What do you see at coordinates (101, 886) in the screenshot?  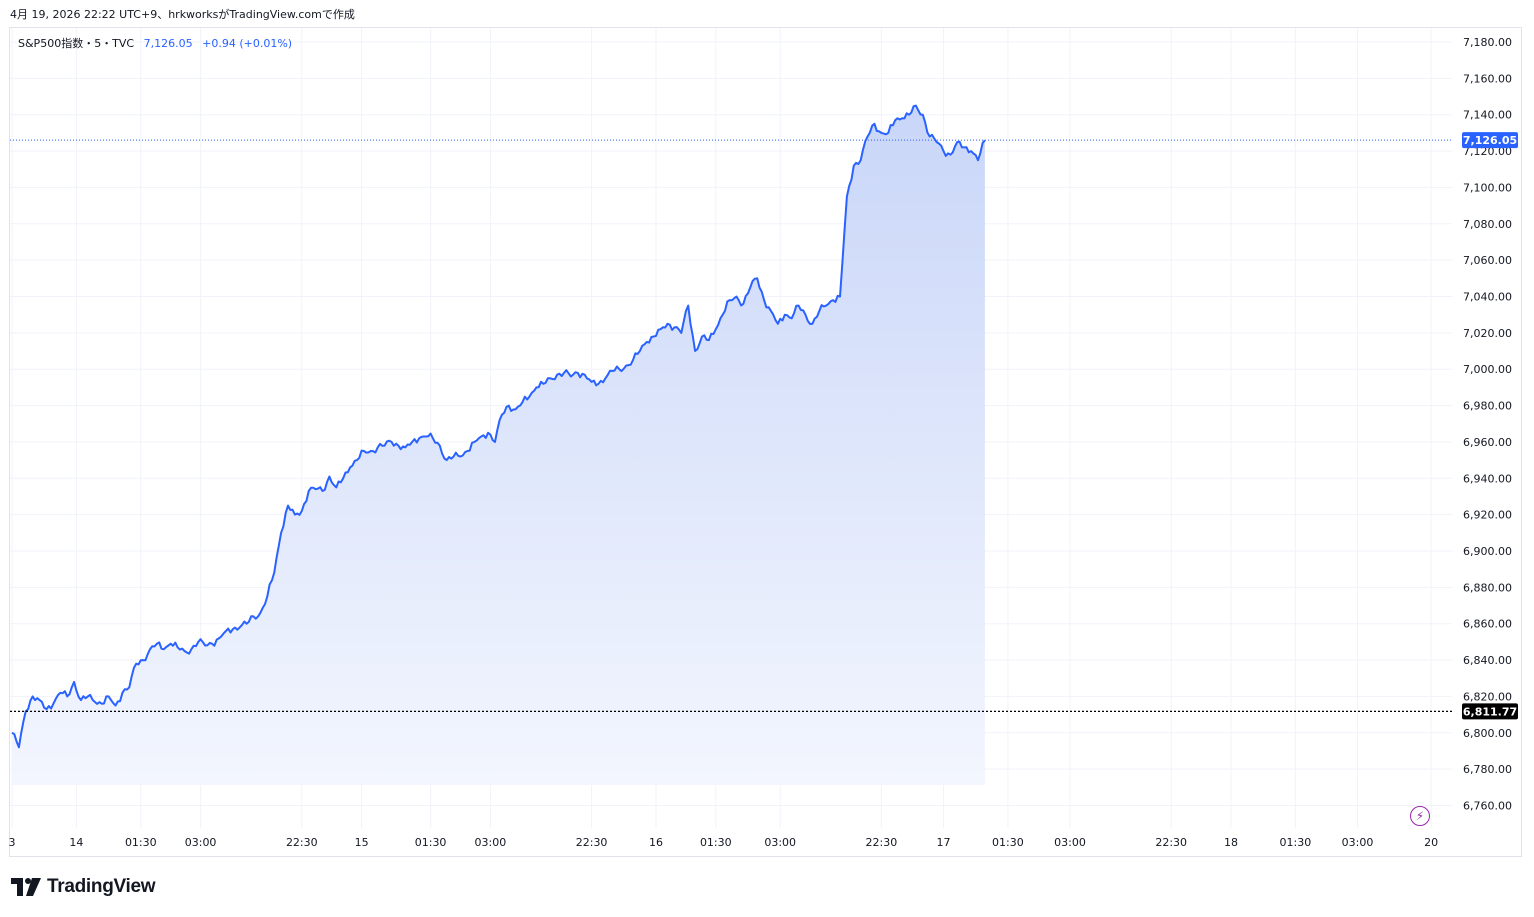 I see `brand-name: TradingView` at bounding box center [101, 886].